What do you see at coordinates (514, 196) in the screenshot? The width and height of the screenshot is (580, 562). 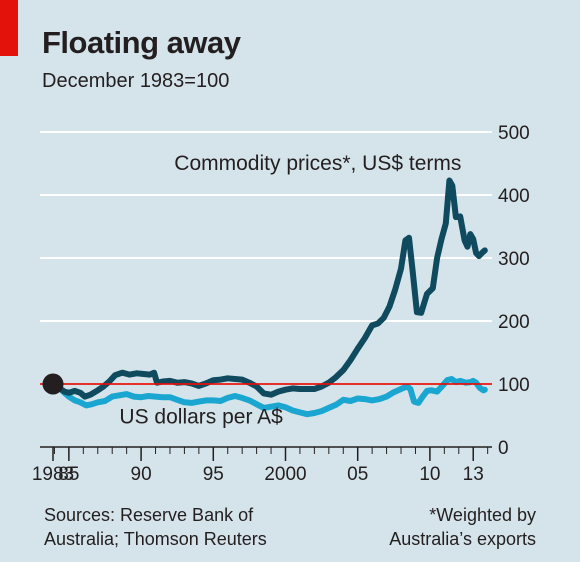 I see `y-tick-label: 400` at bounding box center [514, 196].